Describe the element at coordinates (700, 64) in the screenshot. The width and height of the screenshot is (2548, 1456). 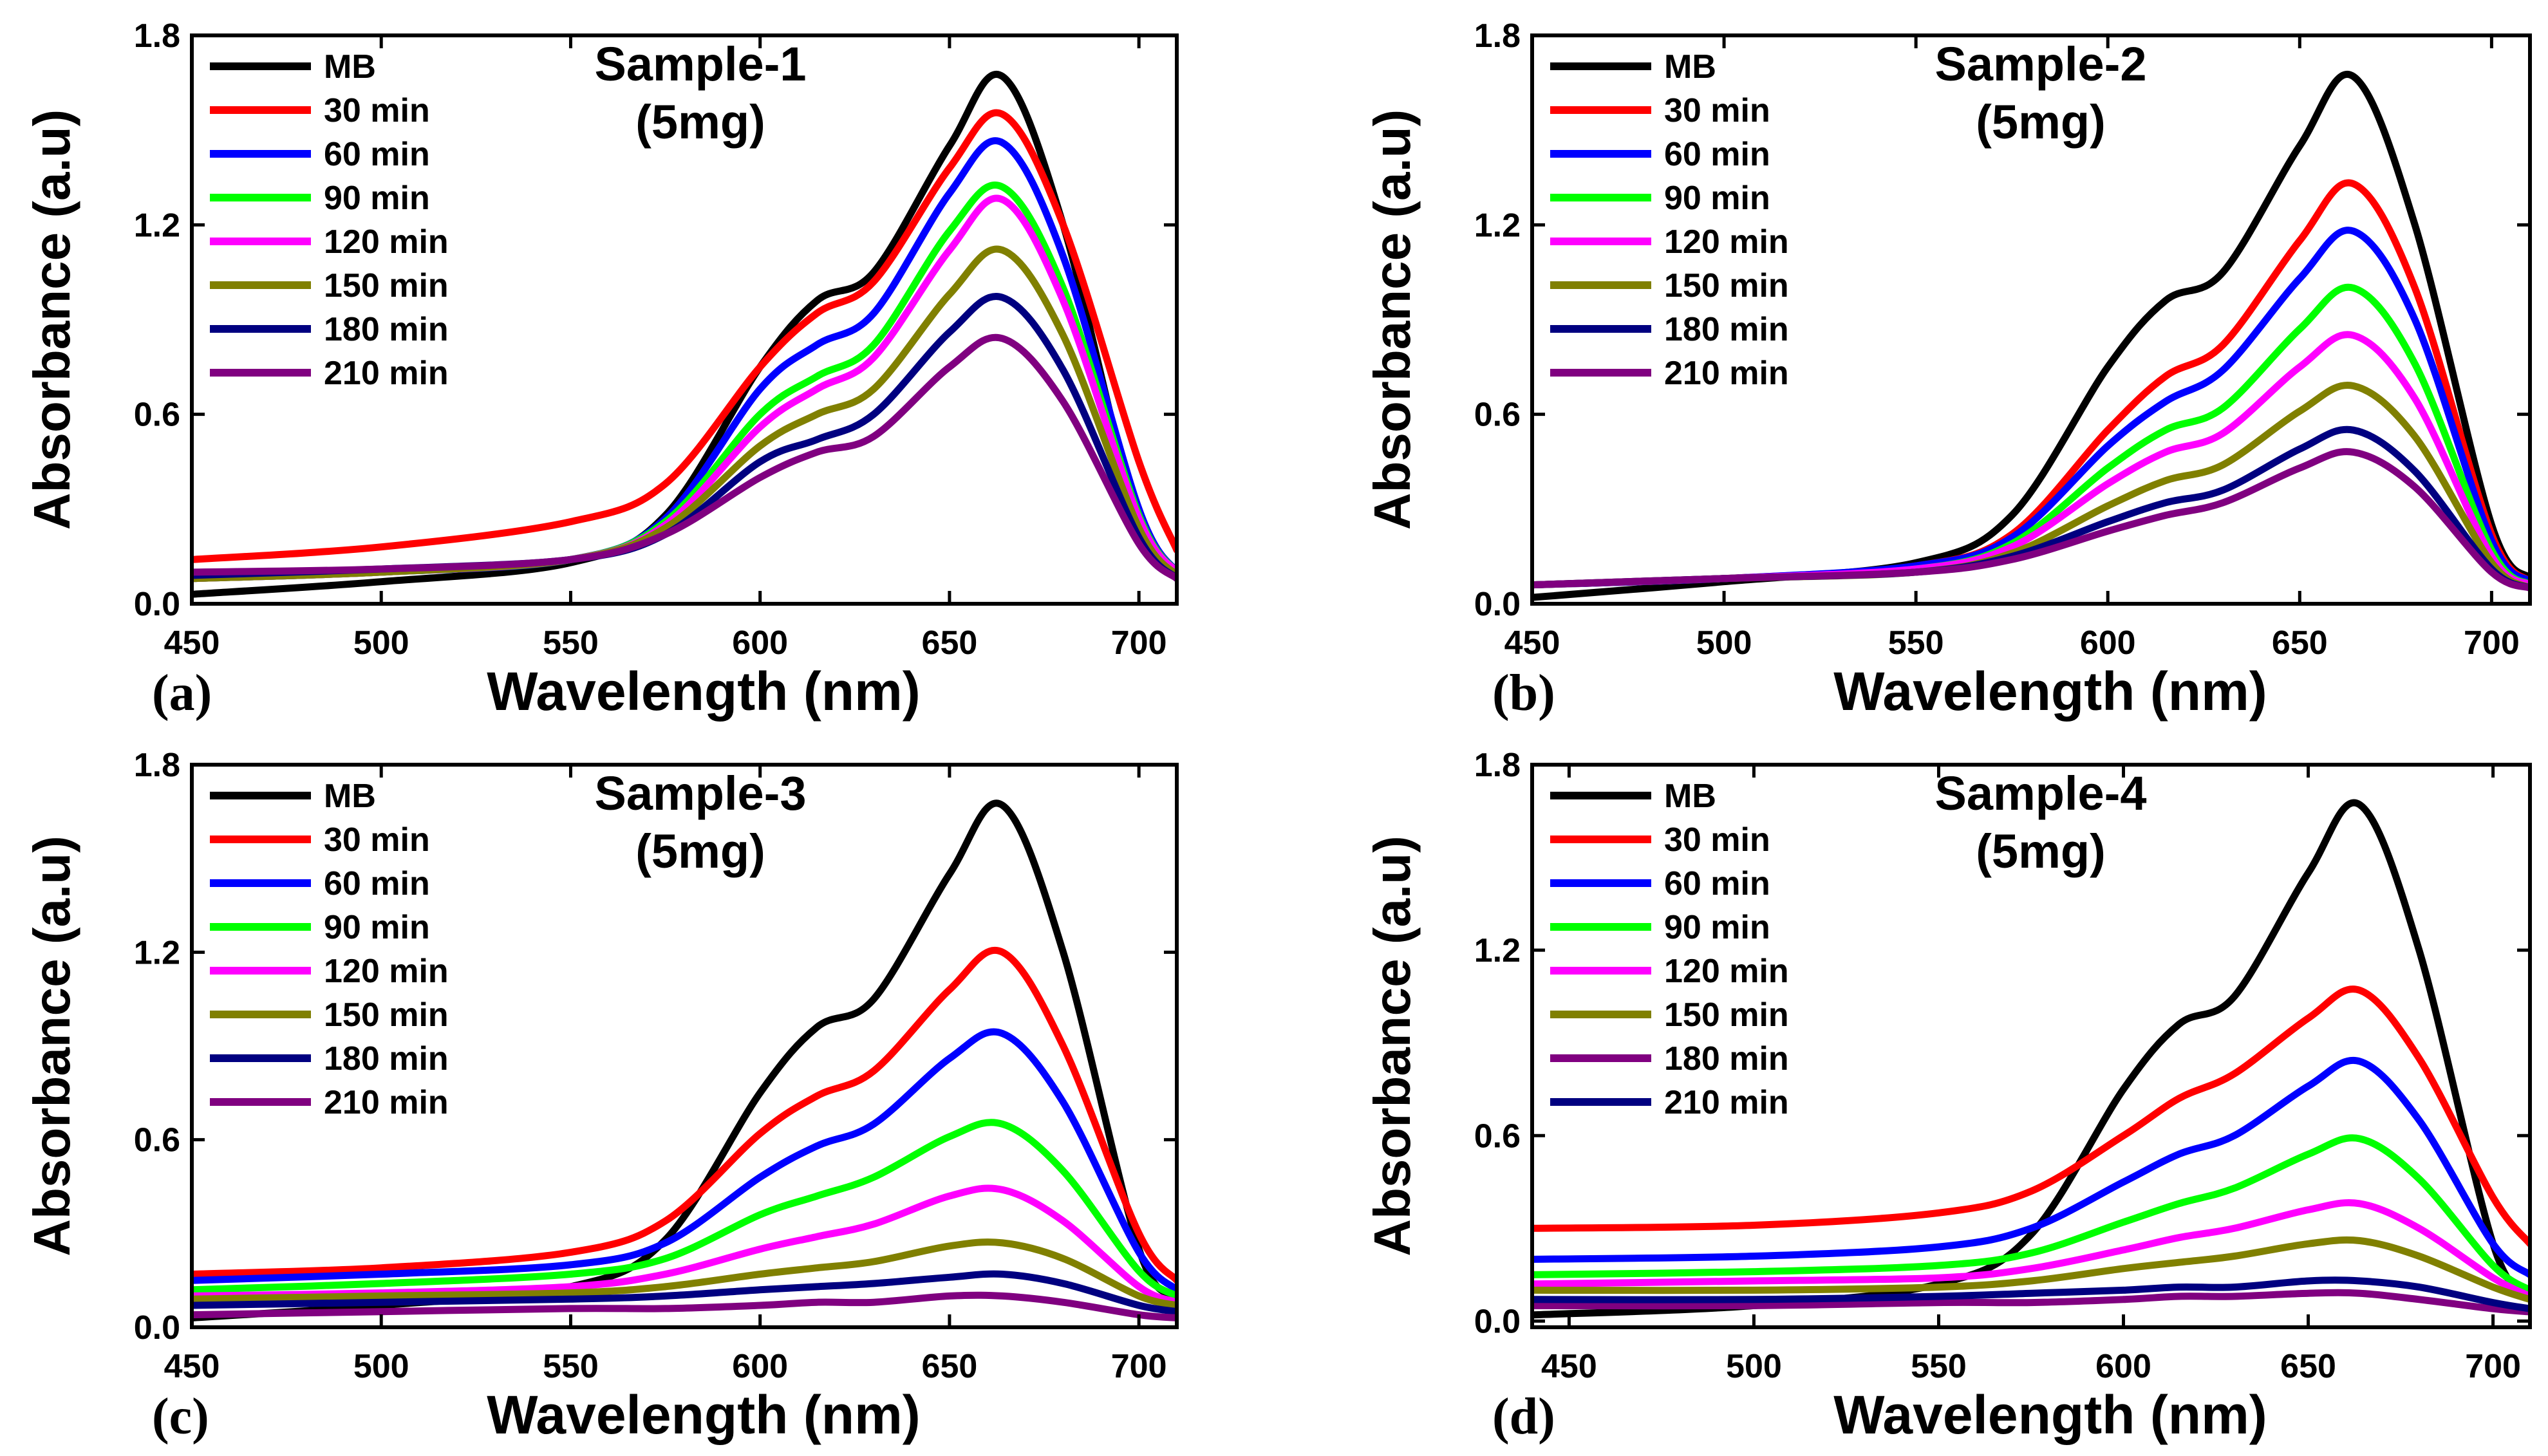
I see `sample-title: Sample-1` at that location.